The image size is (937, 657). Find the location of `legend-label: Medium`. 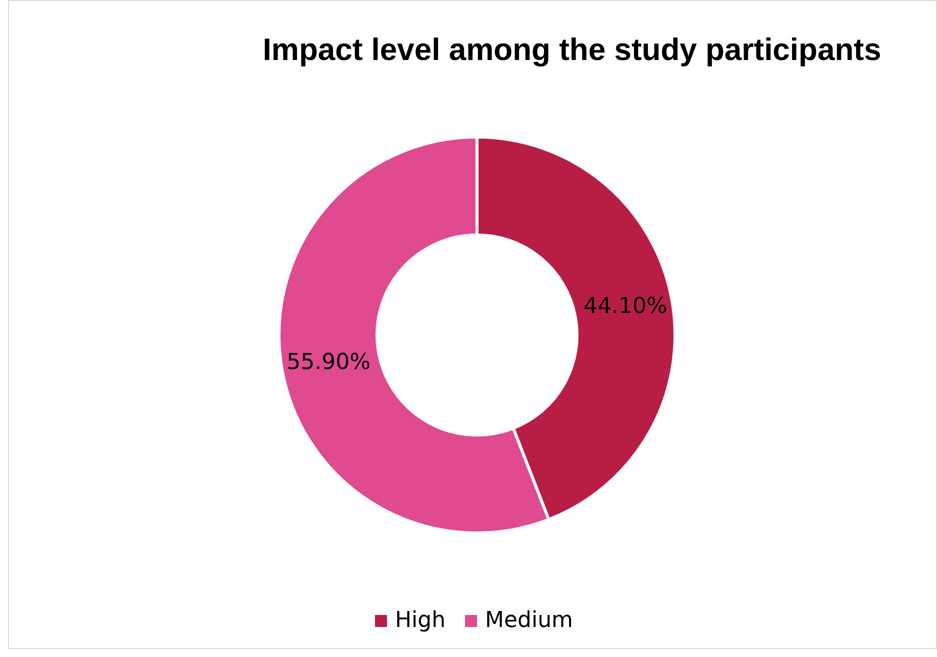

legend-label: Medium is located at coordinates (529, 621).